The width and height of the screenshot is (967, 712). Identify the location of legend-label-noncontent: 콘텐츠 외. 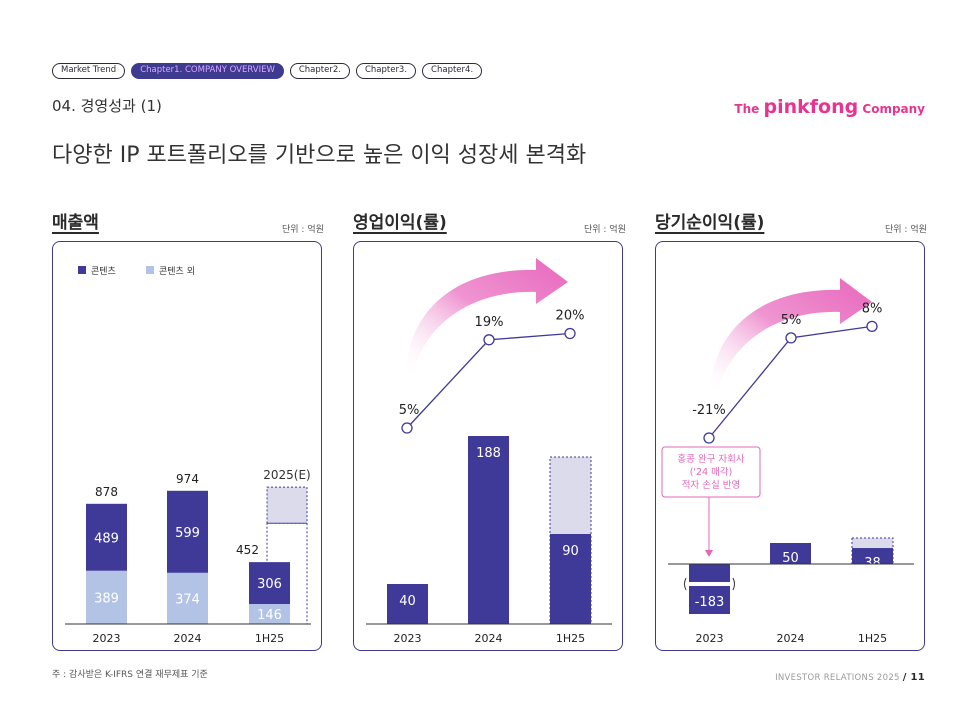
(177, 271).